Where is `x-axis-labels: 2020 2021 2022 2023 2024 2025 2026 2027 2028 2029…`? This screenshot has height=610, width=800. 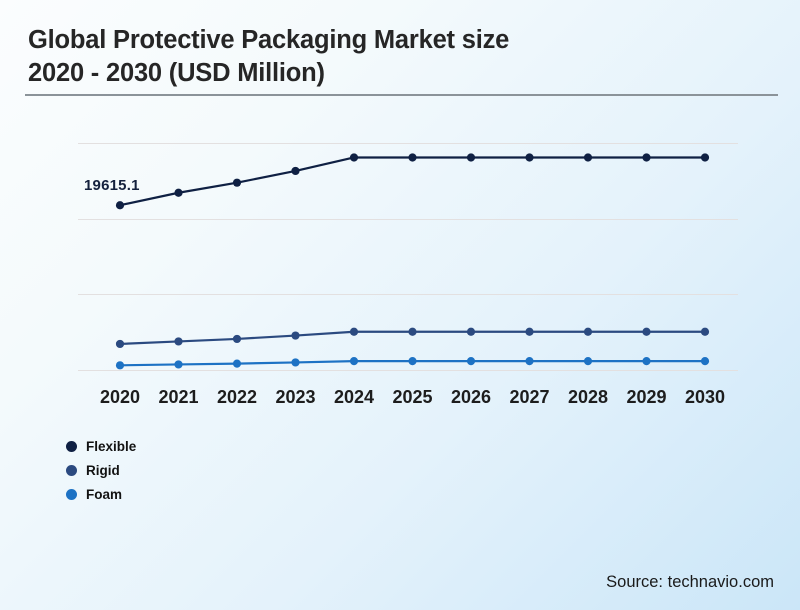 x-axis-labels: 2020 2021 2022 2023 2024 2025 2026 2027 2028 2029… is located at coordinates (408, 400).